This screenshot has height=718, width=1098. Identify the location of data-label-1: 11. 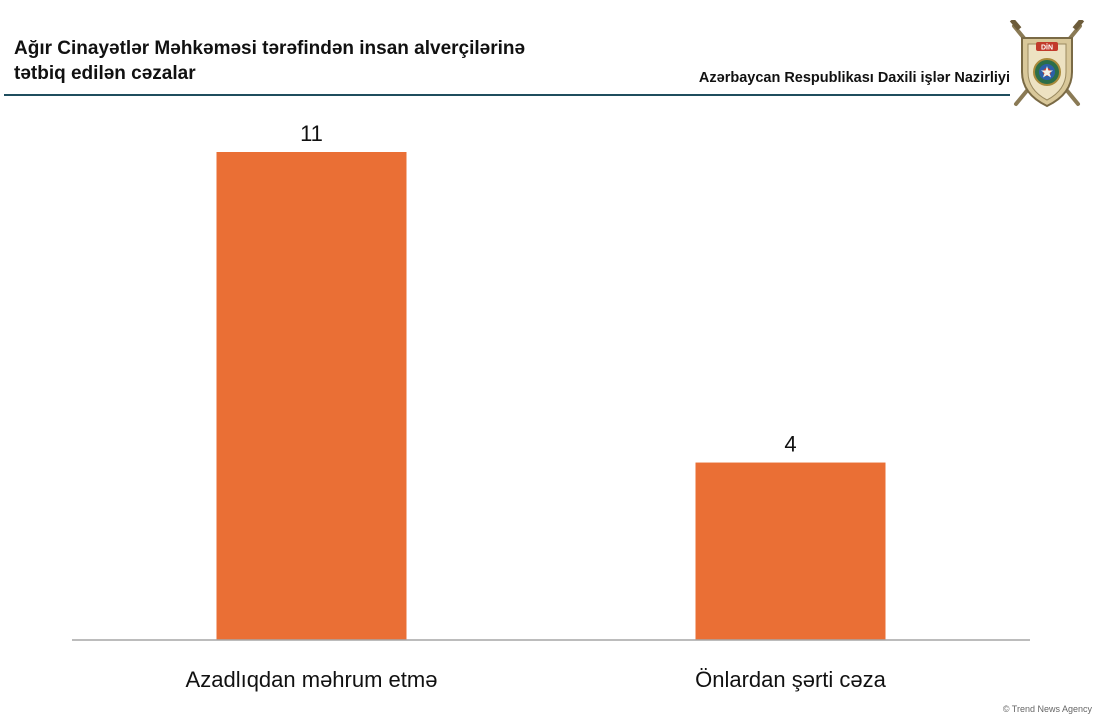
(311, 133).